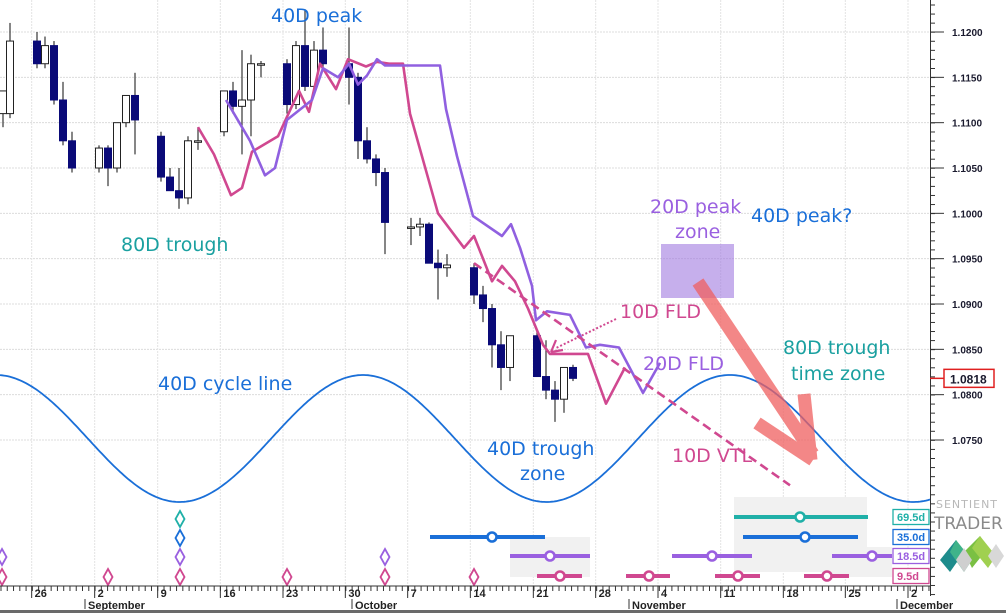  Describe the element at coordinates (967, 396) in the screenshot. I see `y-tick-label: 1.0800` at that location.